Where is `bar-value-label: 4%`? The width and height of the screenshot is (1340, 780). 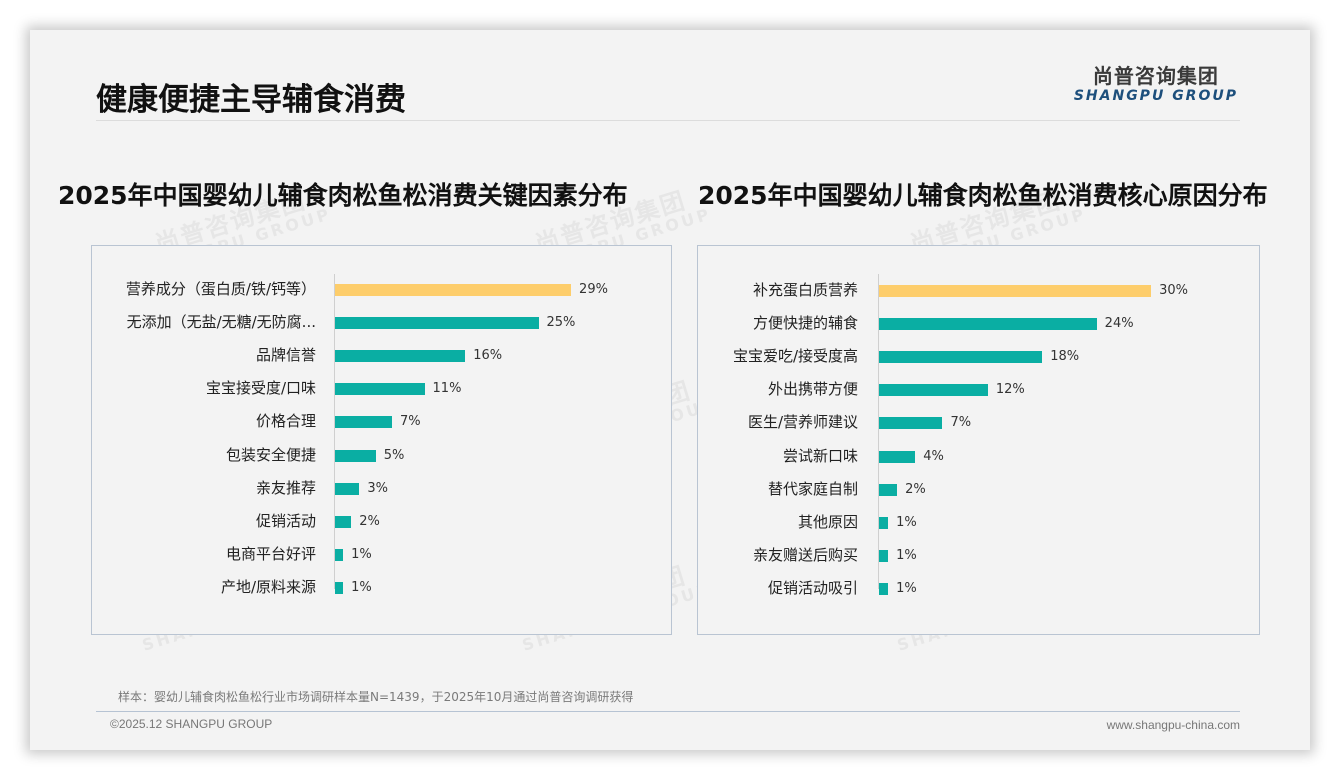
bar-value-label: 4% is located at coordinates (933, 456).